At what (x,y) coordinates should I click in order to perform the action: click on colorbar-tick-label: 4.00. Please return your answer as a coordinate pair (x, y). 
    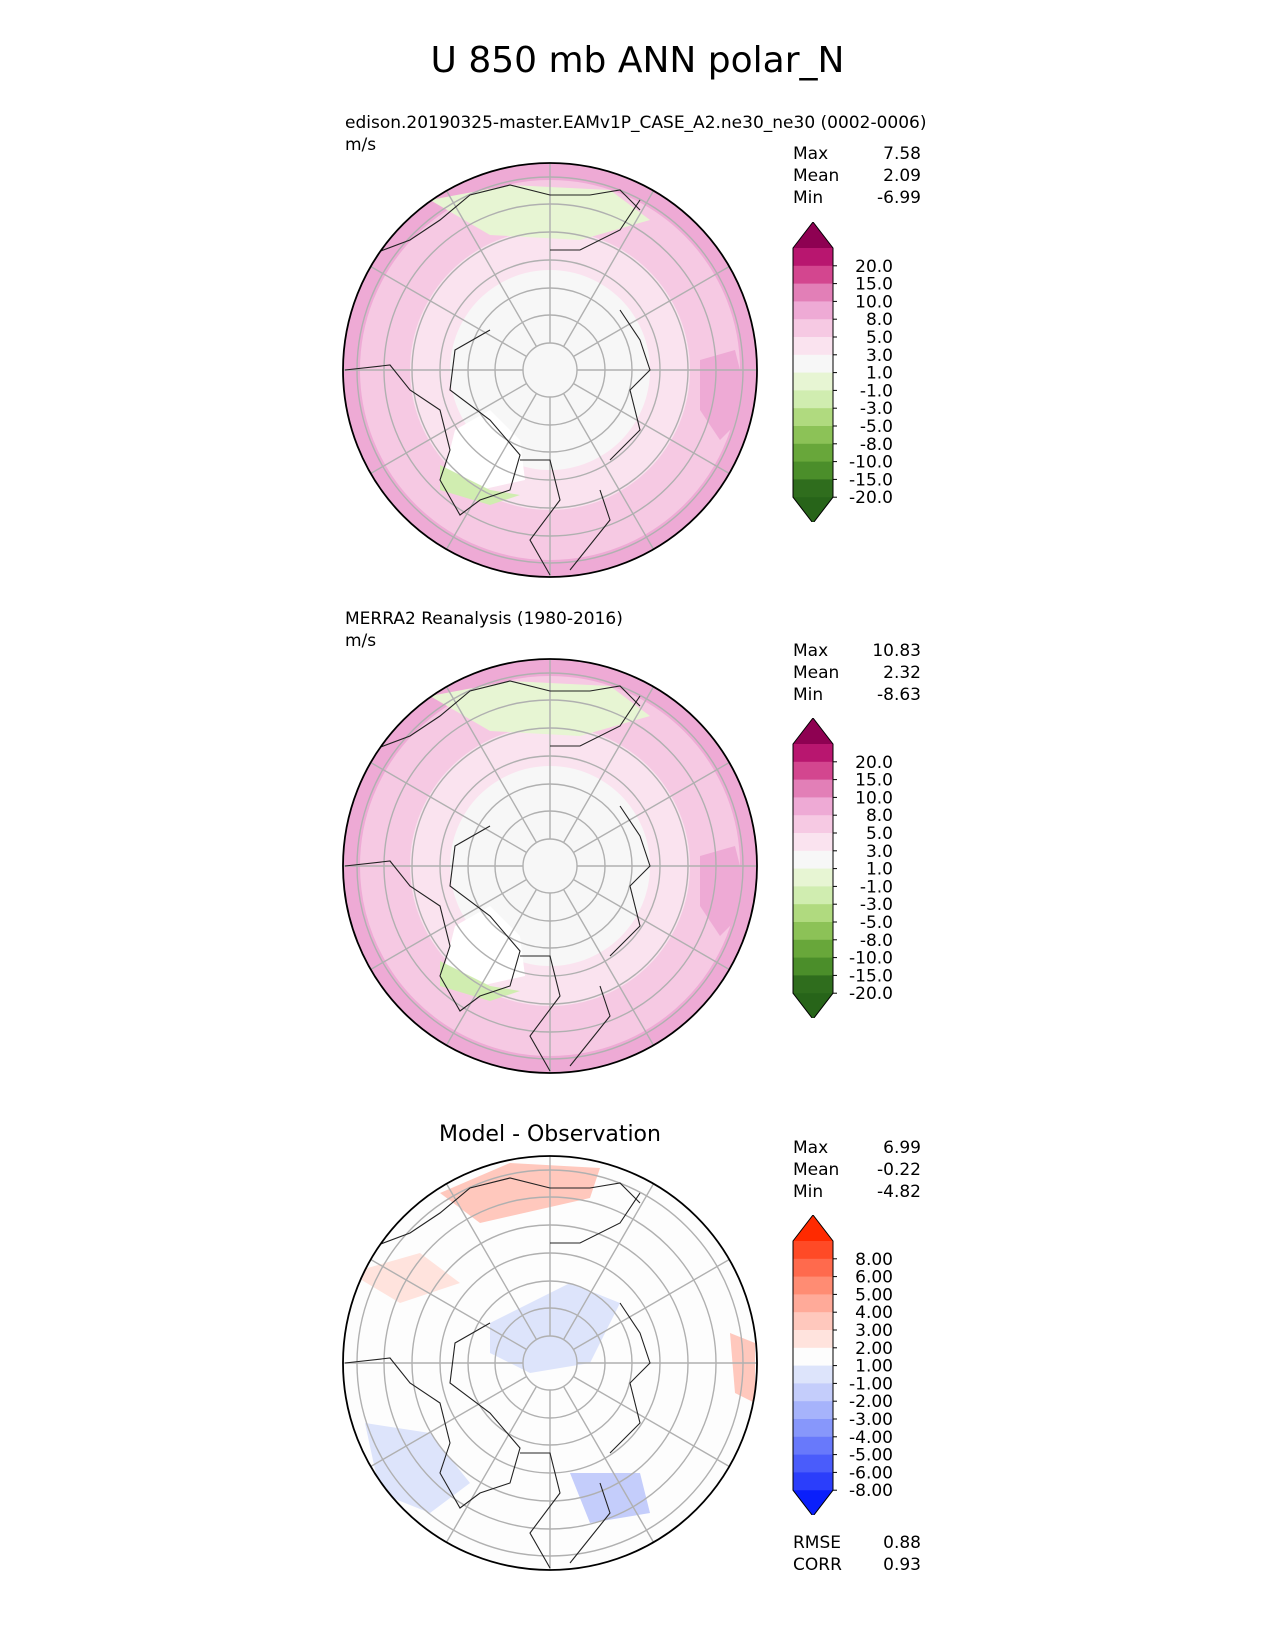
    Looking at the image, I should click on (874, 1313).